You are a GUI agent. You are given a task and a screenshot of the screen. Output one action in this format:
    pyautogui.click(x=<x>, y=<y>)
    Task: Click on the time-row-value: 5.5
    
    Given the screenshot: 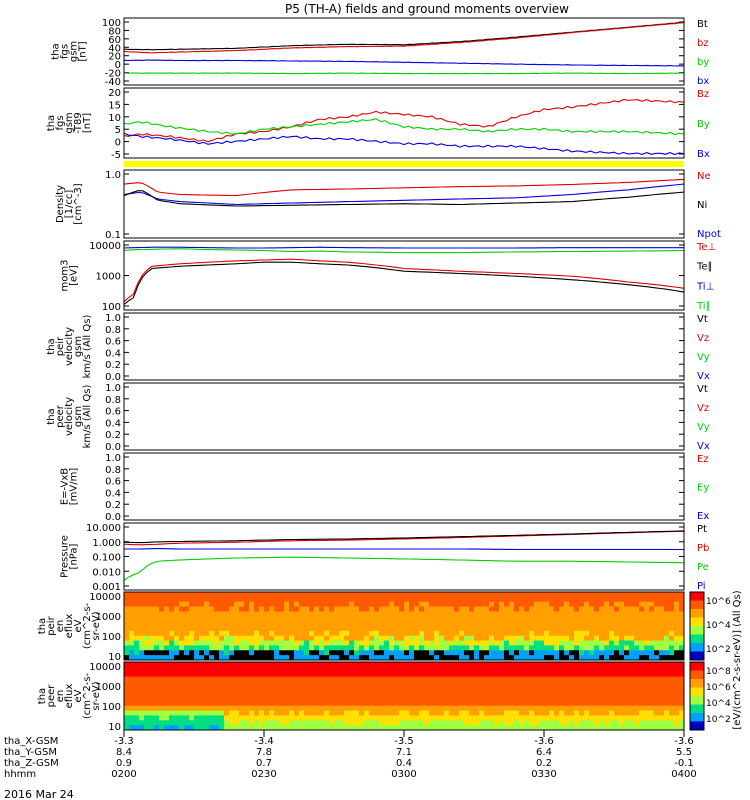 What is the action you would take?
    pyautogui.click(x=684, y=752)
    